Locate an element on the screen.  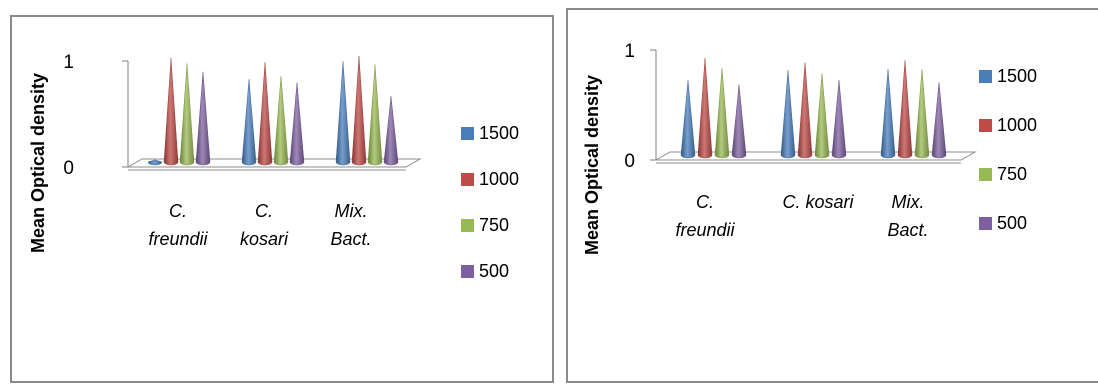
x-category-label: C. kosari is located at coordinates (818, 202).